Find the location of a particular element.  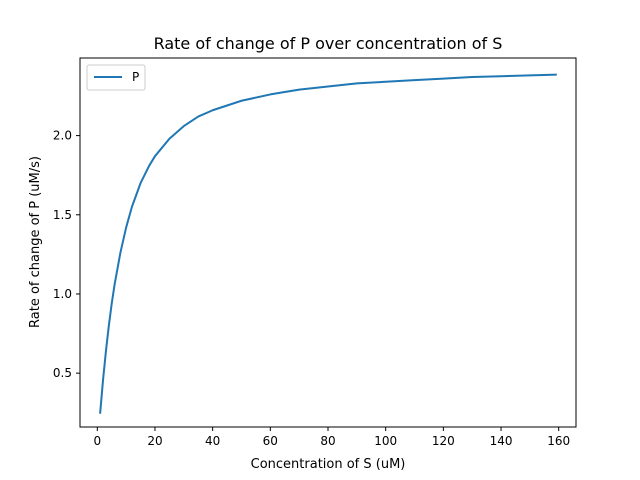

legend-label-p: P is located at coordinates (135, 77).